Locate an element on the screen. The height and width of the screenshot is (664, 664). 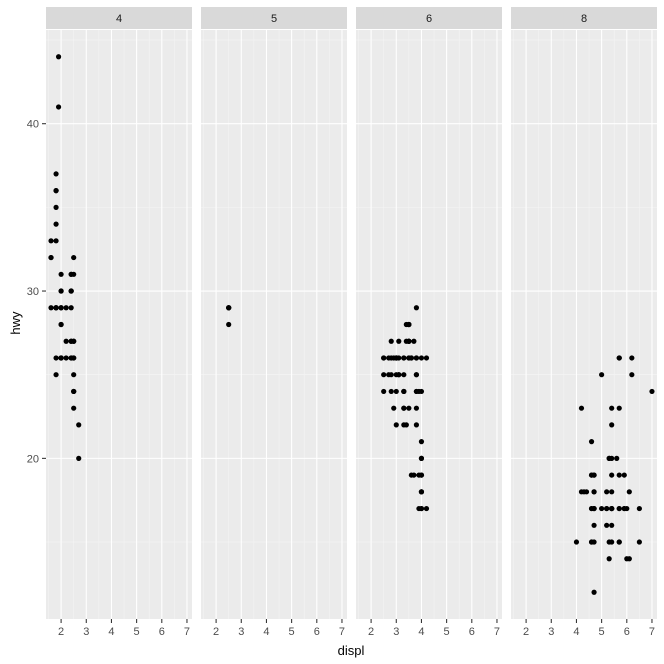
y-axis: 20 30 40 is located at coordinates (36, 292).